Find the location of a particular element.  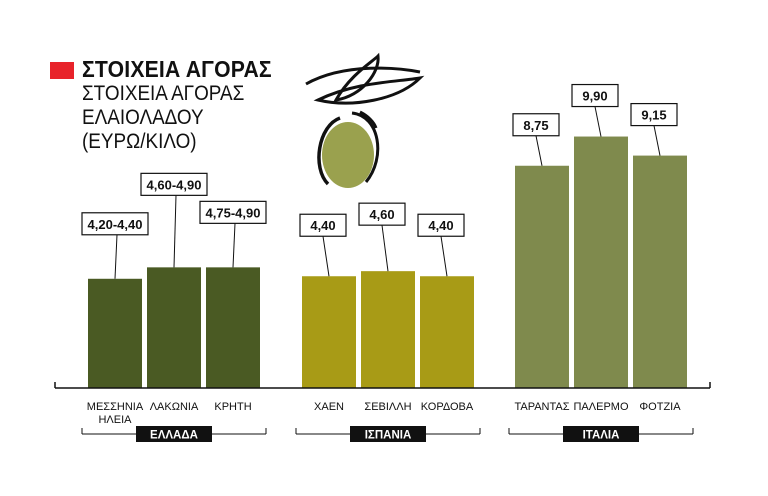

value-label: 4,60-4,90 is located at coordinates (174, 184).